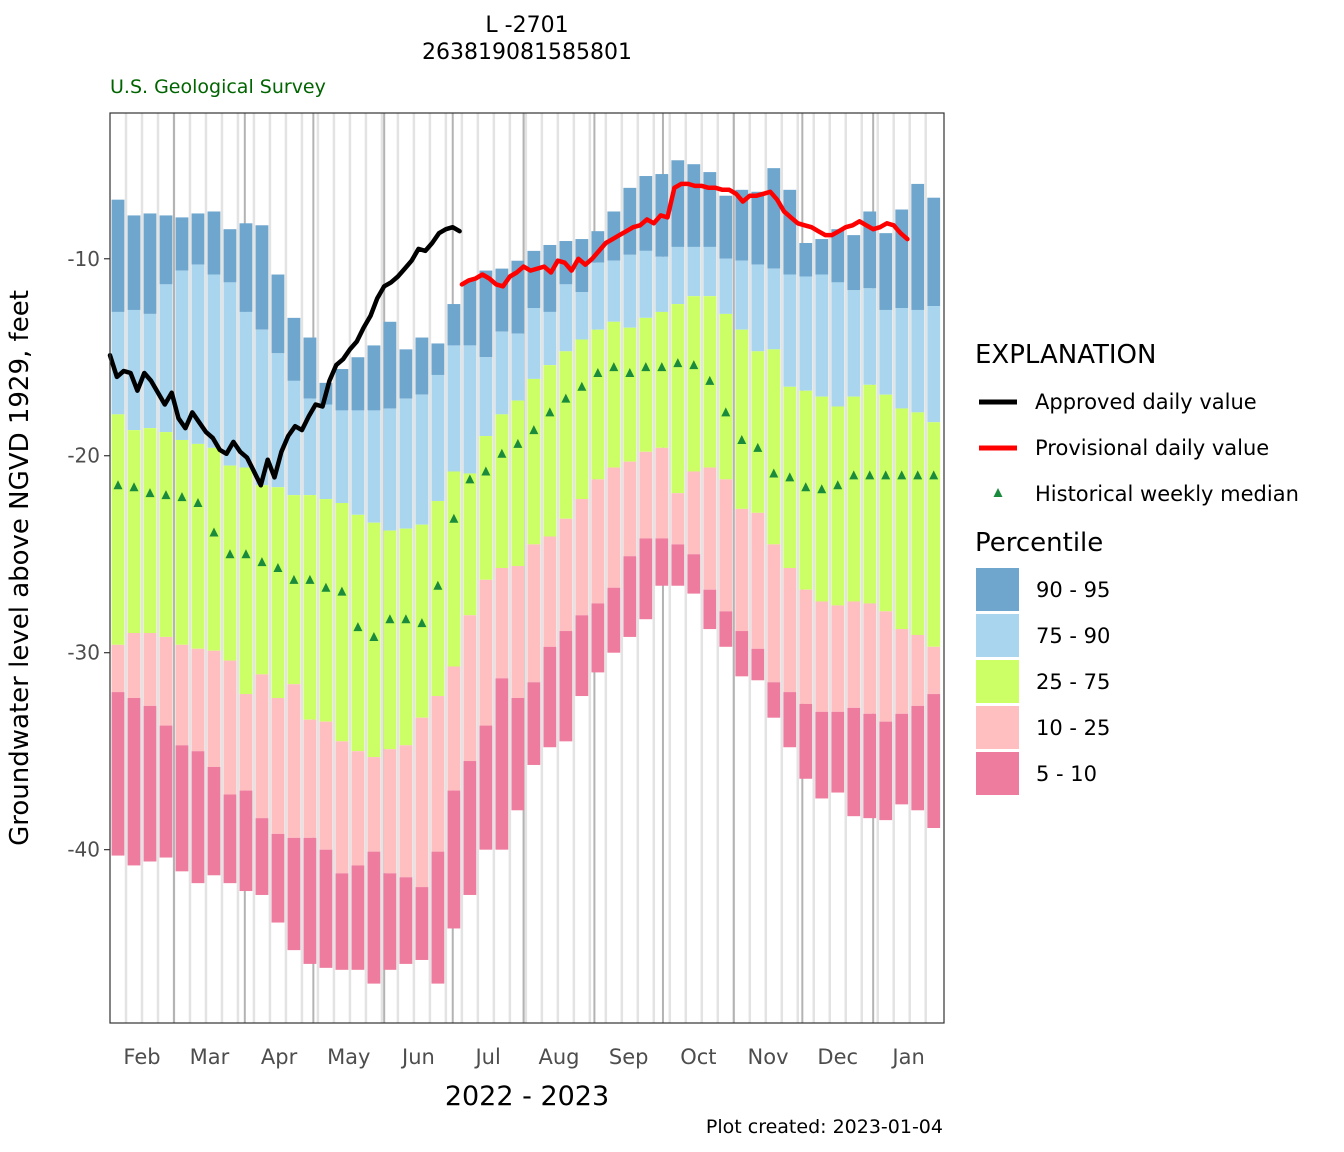 This screenshot has width=1344, height=1152. Describe the element at coordinates (1066, 774) in the screenshot. I see `legend-band-label: 5 - 10` at that location.